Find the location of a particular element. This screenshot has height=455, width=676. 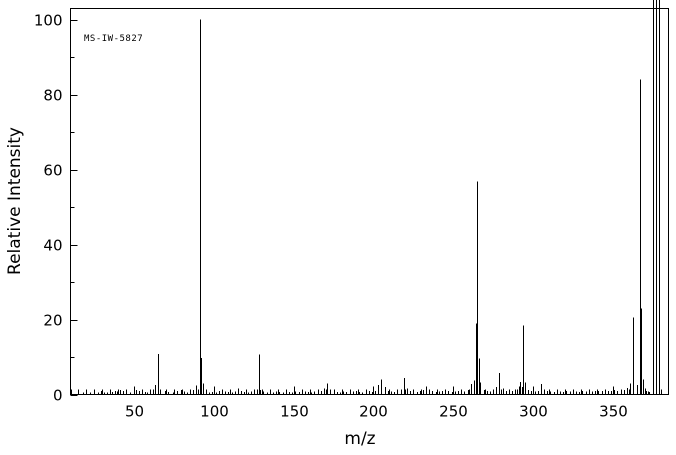

x-tick-label: 150 is located at coordinates (294, 412).